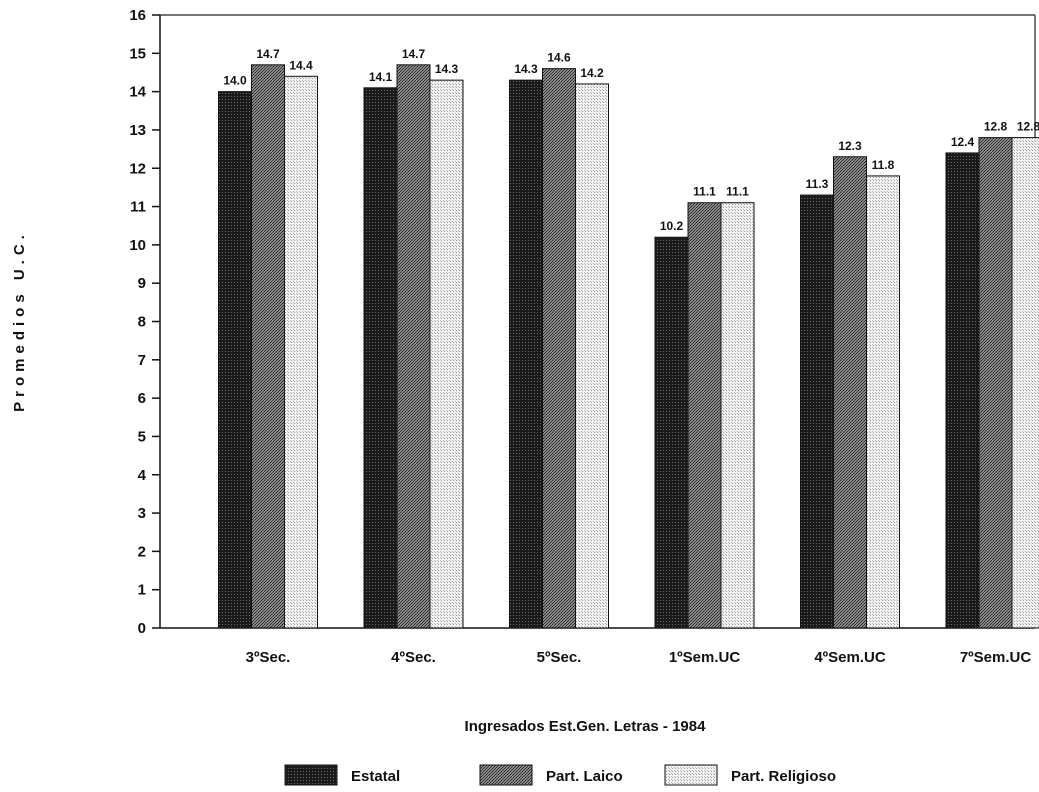 Image resolution: width=1039 pixels, height=792 pixels. I want to click on y-tick-label: 4, so click(142, 475).